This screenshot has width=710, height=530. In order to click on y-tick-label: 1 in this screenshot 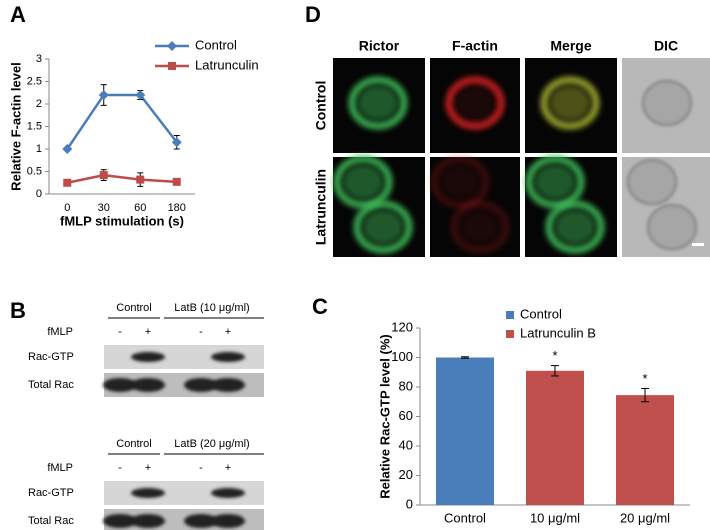, I will do `click(39, 149)`.